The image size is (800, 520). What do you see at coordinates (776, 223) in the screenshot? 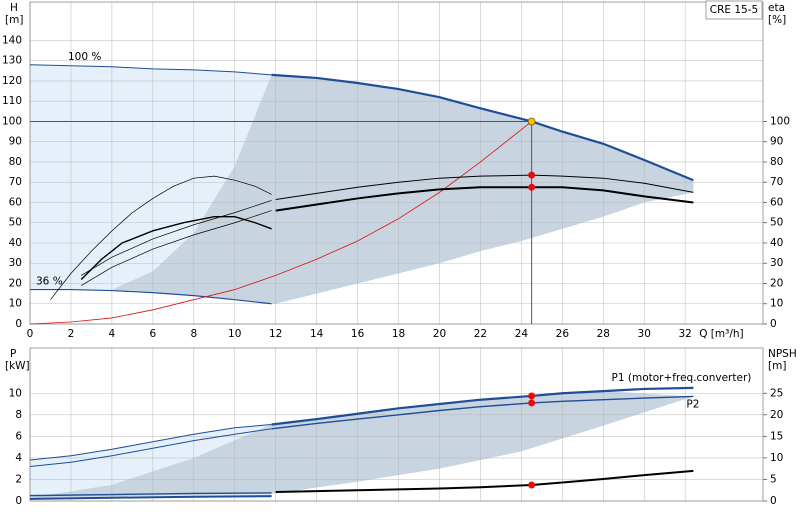
I see `y2-tick-label: 50` at bounding box center [776, 223].